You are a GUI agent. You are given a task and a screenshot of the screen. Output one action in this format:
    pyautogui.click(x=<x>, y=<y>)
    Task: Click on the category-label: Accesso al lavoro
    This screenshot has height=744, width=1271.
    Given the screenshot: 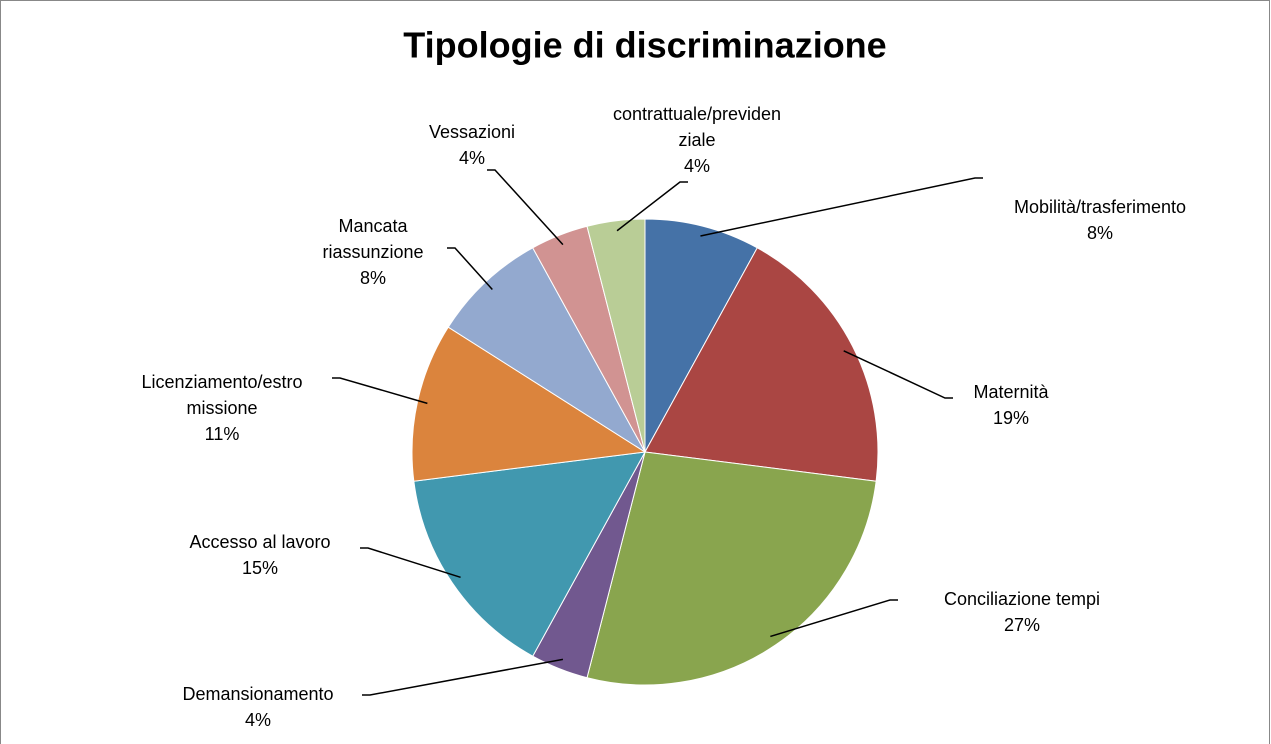 What is the action you would take?
    pyautogui.click(x=260, y=542)
    